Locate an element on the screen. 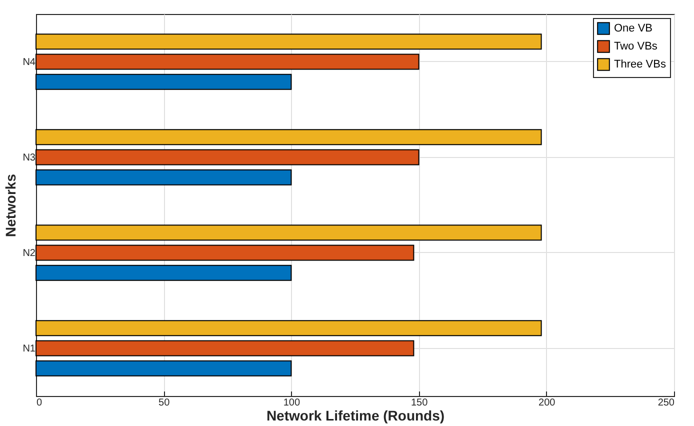 The image size is (694, 426). x-tick-label: 150 is located at coordinates (419, 403).